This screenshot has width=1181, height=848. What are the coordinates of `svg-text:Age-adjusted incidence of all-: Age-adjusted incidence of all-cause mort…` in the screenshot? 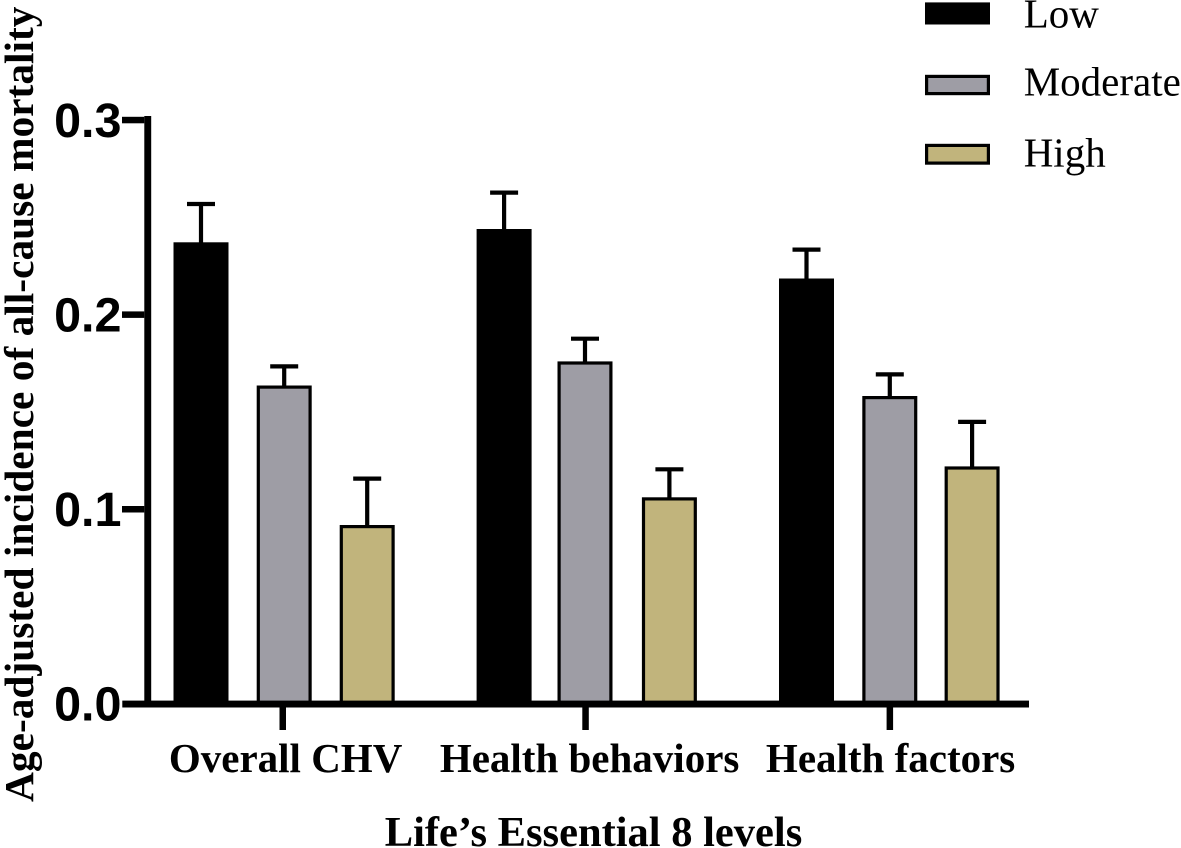 It's located at (21, 404).